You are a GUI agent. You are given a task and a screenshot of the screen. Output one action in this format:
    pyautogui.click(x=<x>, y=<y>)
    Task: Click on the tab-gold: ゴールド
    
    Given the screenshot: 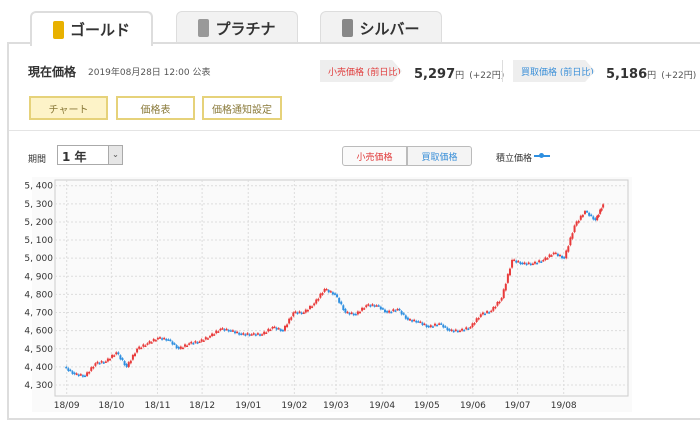 What is the action you would take?
    pyautogui.click(x=91, y=28)
    